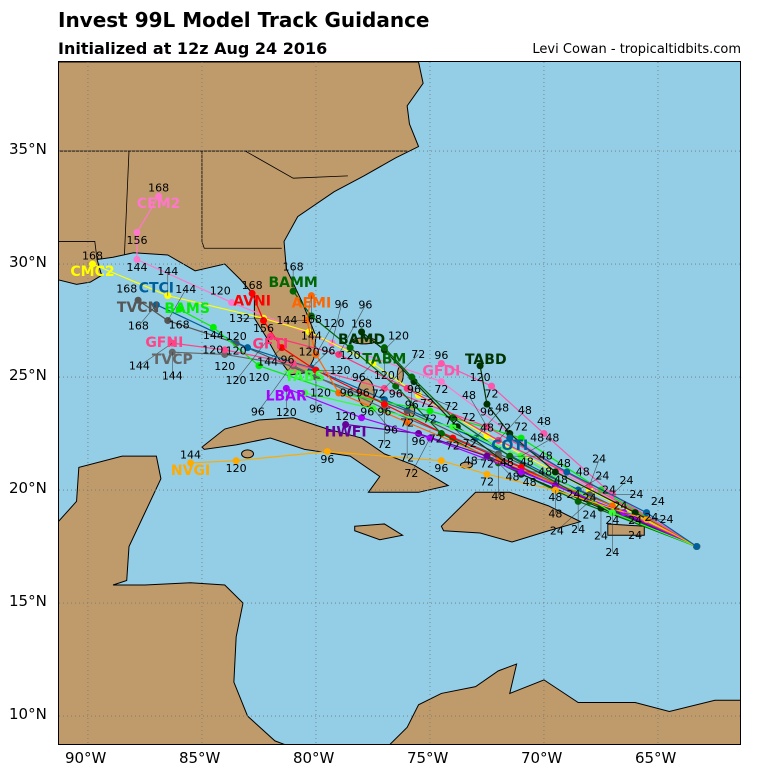  Describe the element at coordinates (511, 517) in the screenshot. I see `hispaniola` at that location.